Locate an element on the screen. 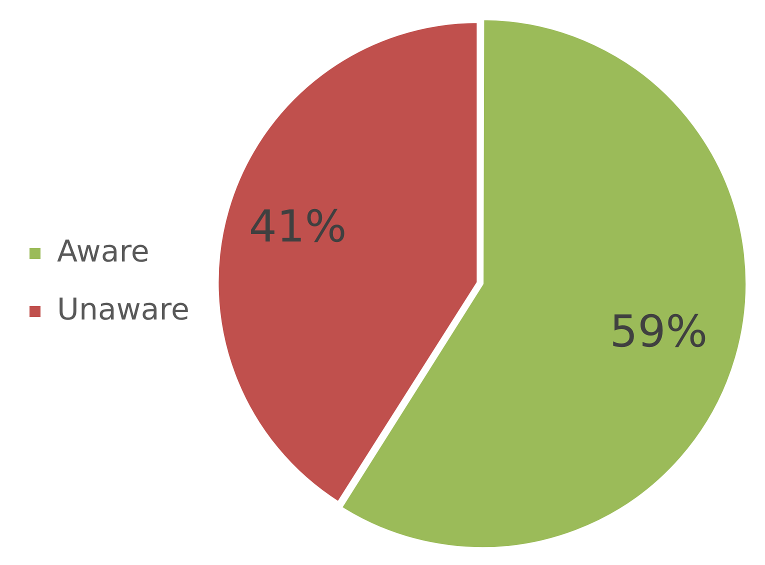 This screenshot has height=565, width=765. data-label: 59% is located at coordinates (659, 332).